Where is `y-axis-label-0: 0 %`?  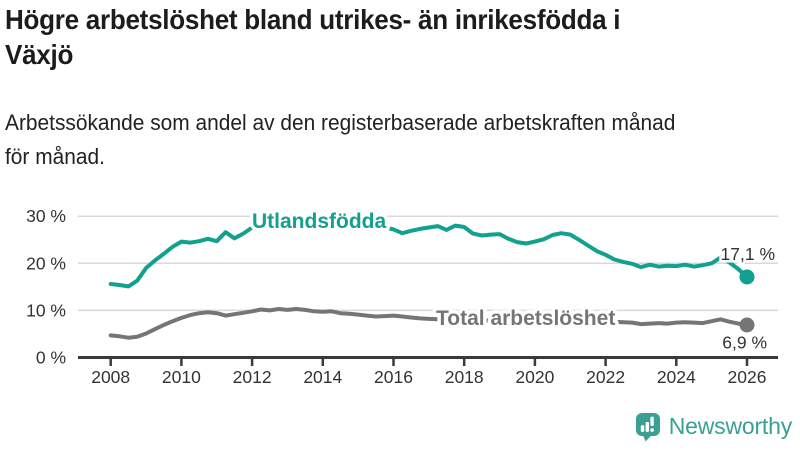
y-axis-label-0: 0 % is located at coordinates (51, 358).